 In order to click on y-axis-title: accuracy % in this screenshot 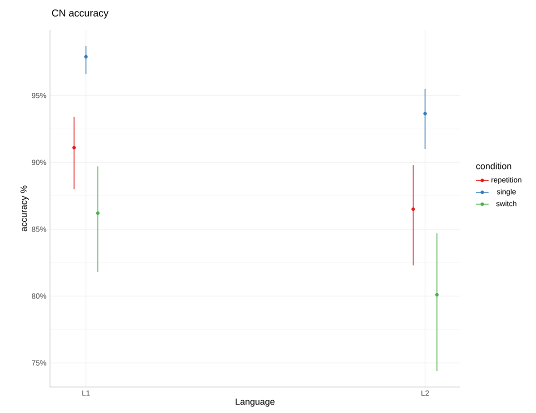, I will do `click(24, 209)`.